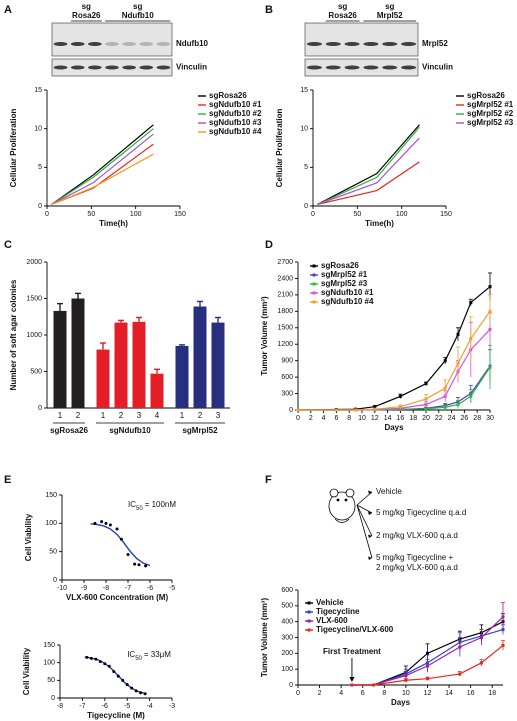  Describe the element at coordinates (40, 408) in the screenshot. I see `y-tick-label: 0` at that location.